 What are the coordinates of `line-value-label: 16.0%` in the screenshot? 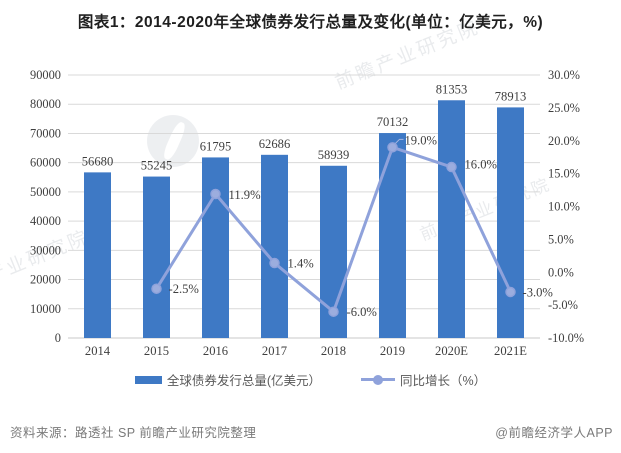 It's located at (481, 165).